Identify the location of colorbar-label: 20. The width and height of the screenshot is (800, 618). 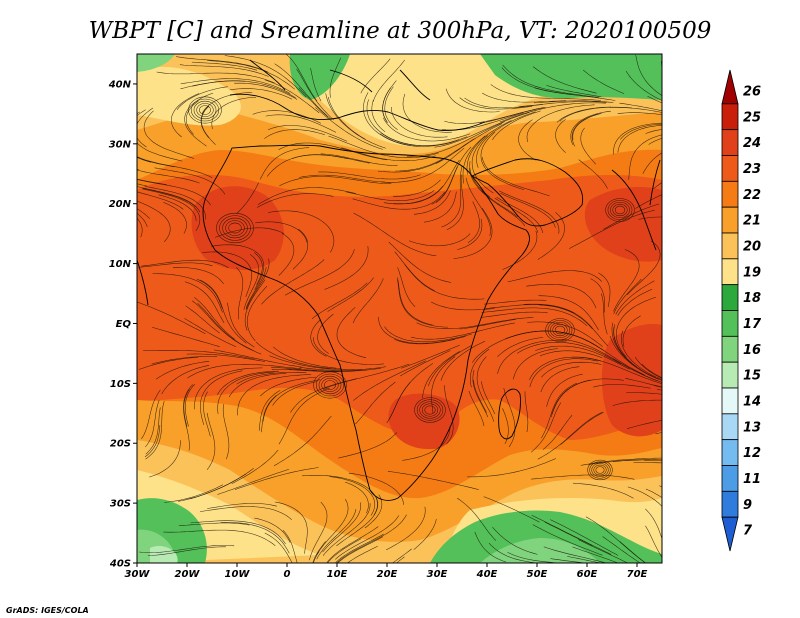
(752, 246).